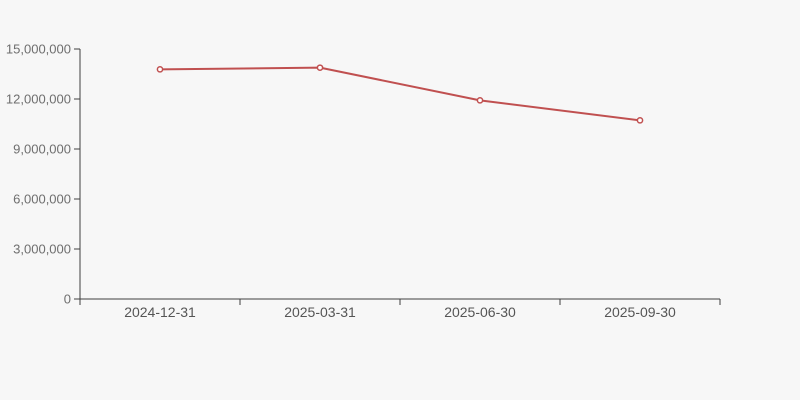 This screenshot has width=800, height=400. I want to click on y-axis-label: 0, so click(67, 299).